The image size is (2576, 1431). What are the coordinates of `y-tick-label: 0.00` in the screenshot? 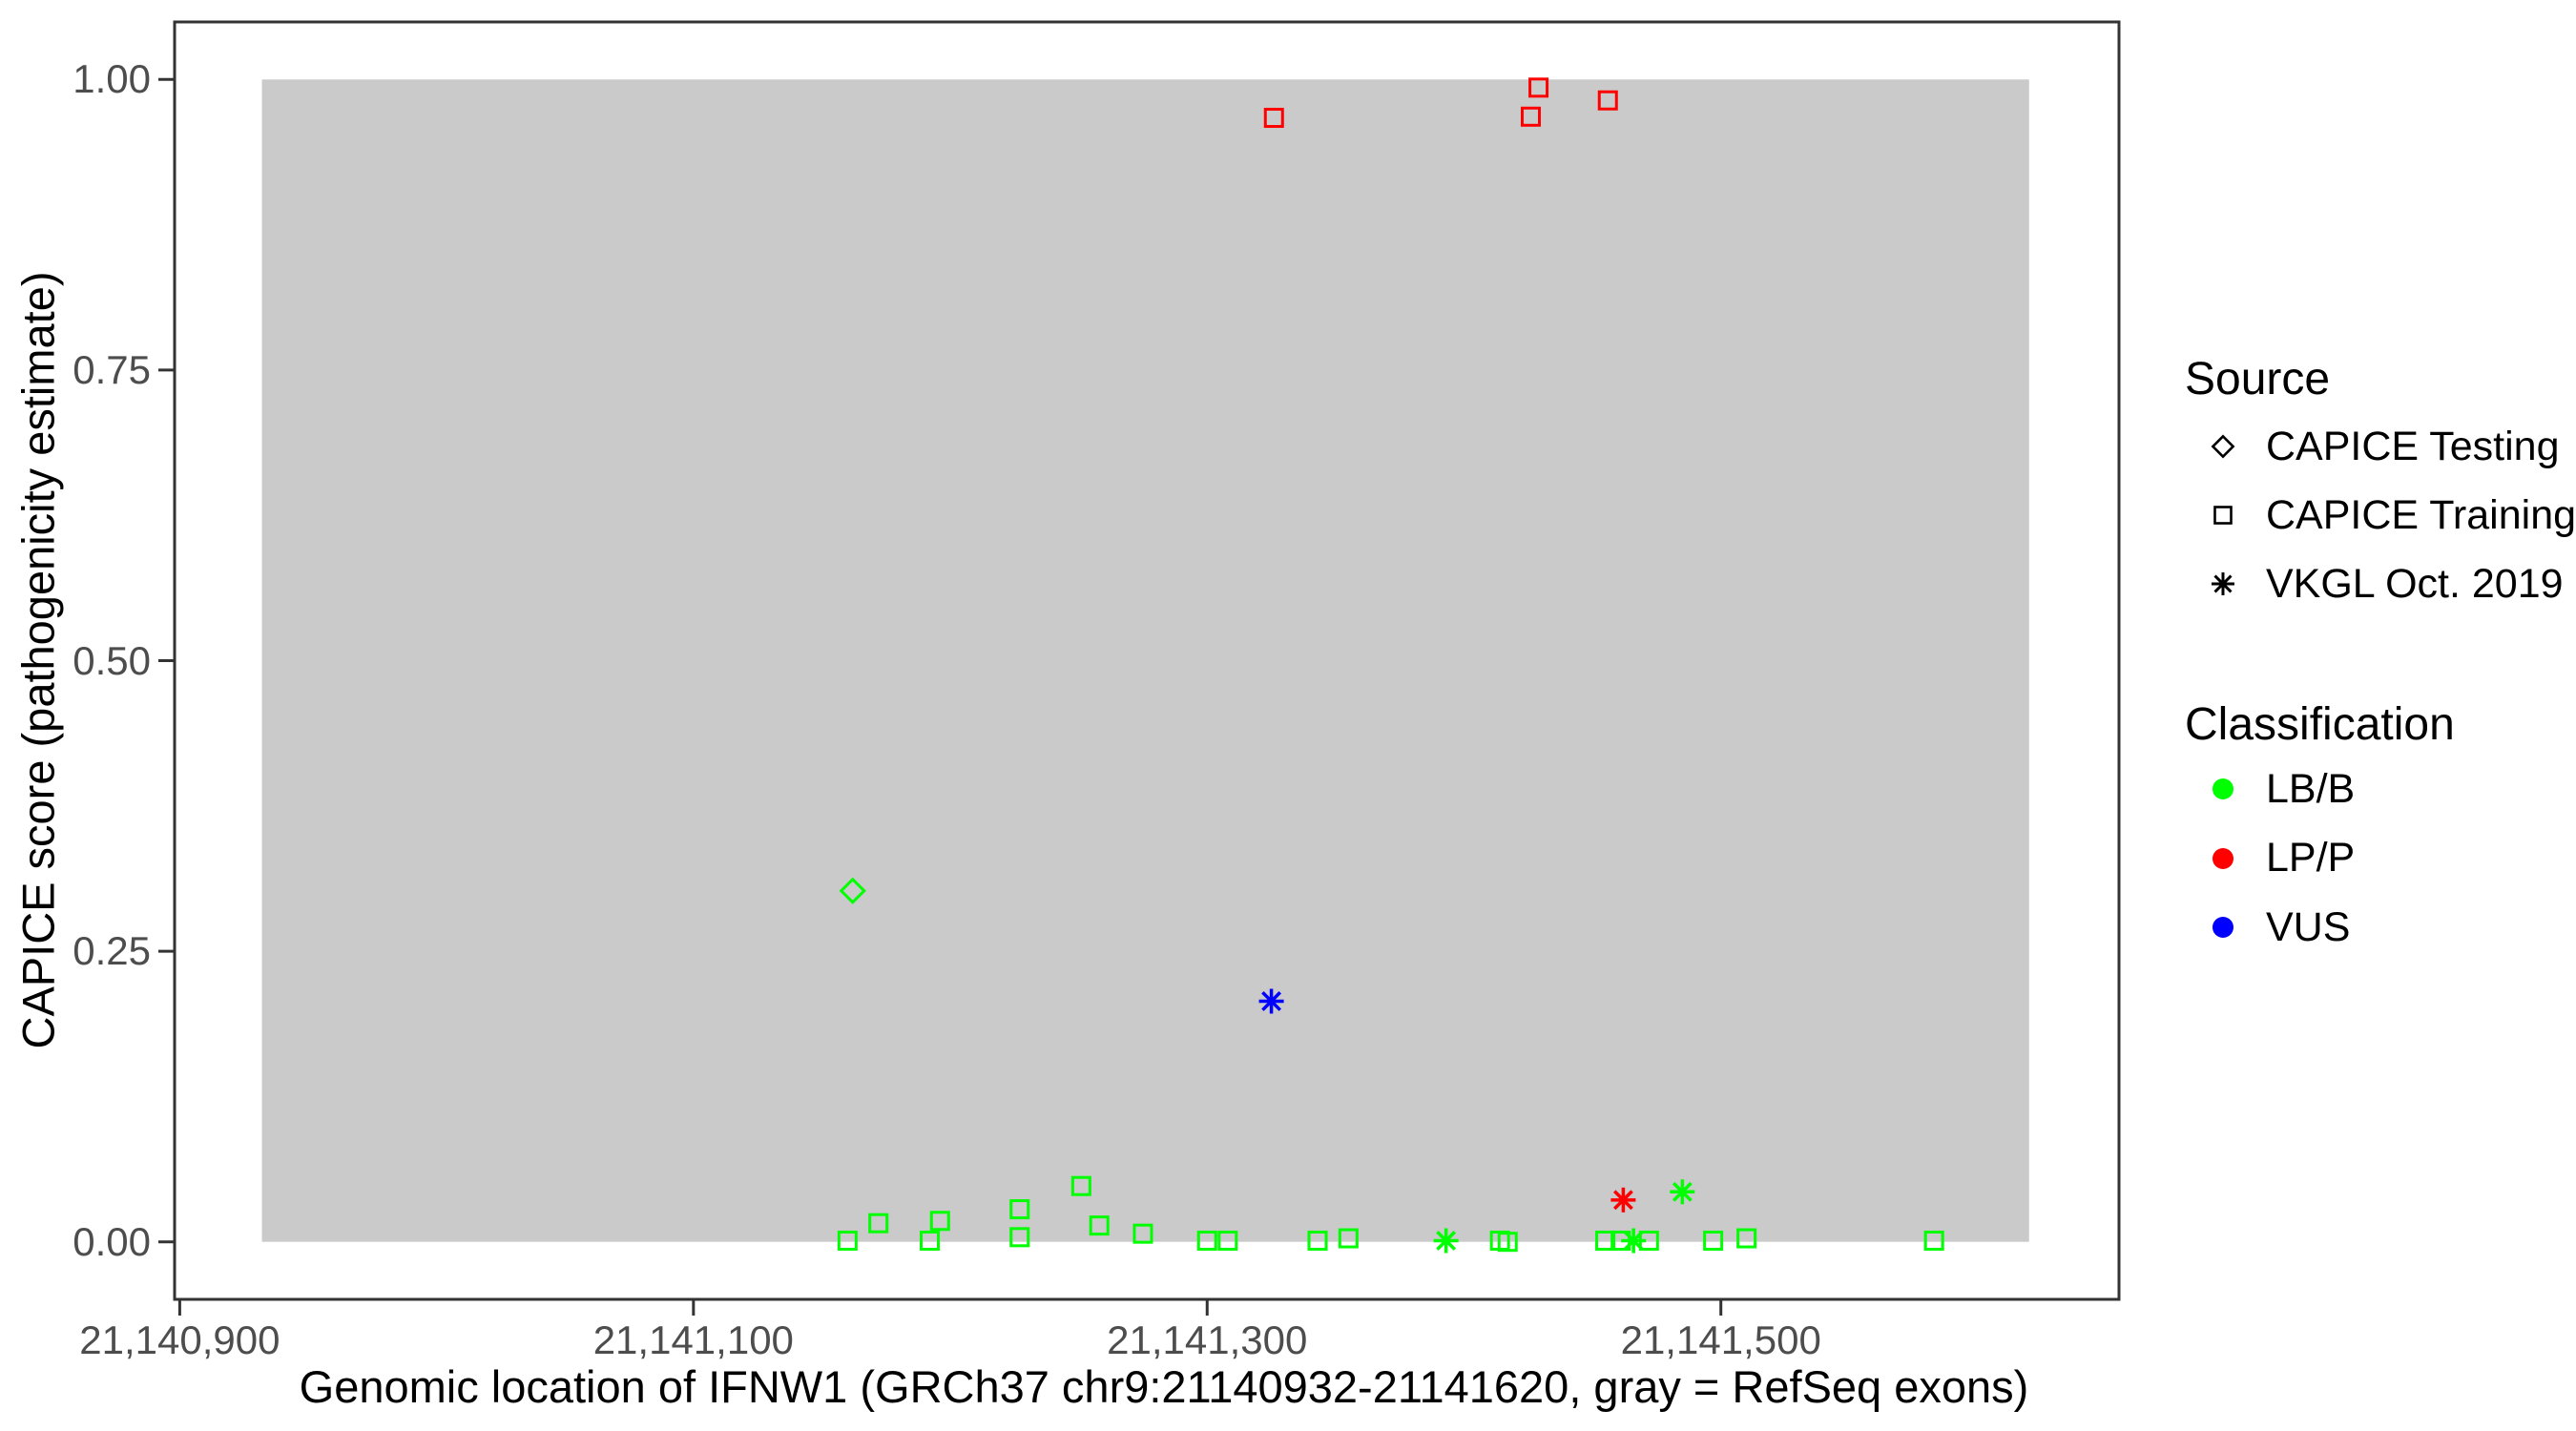 It's located at (112, 1241).